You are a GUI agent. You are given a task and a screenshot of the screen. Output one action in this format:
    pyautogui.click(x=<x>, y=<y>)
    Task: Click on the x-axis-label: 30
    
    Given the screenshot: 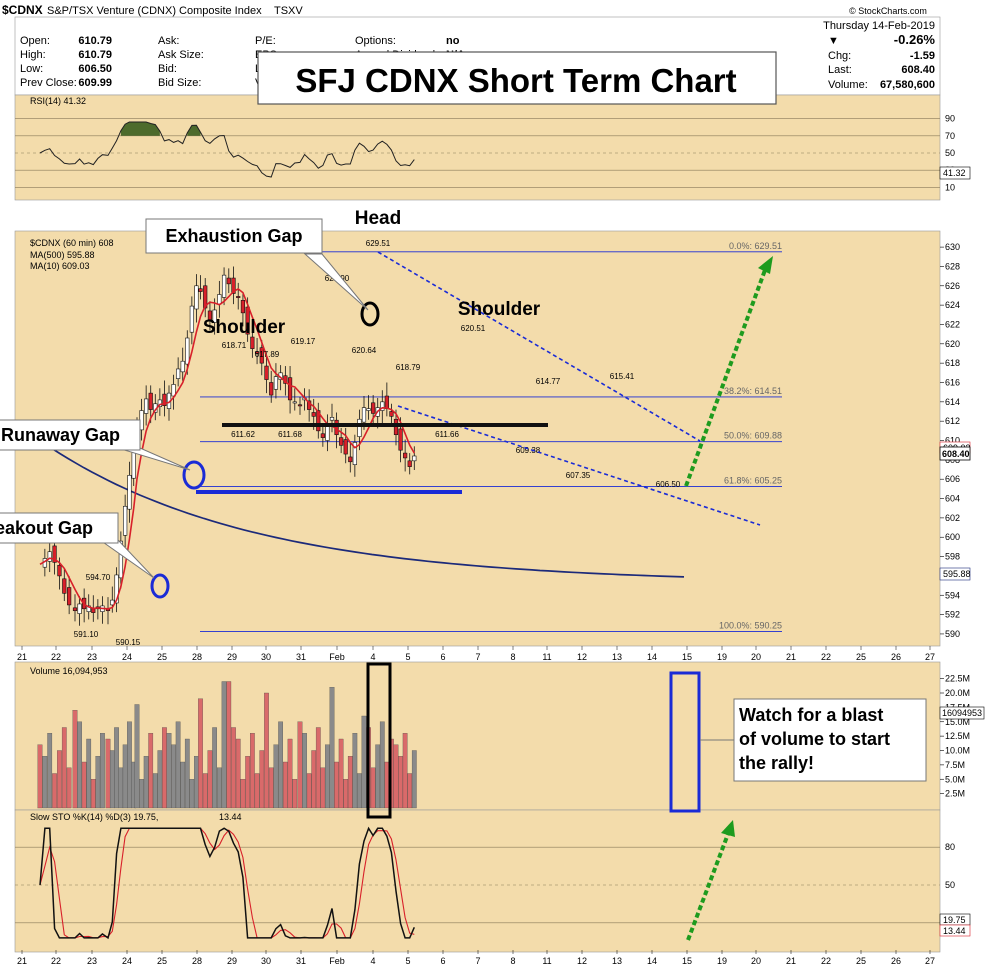 What is the action you would take?
    pyautogui.click(x=266, y=961)
    